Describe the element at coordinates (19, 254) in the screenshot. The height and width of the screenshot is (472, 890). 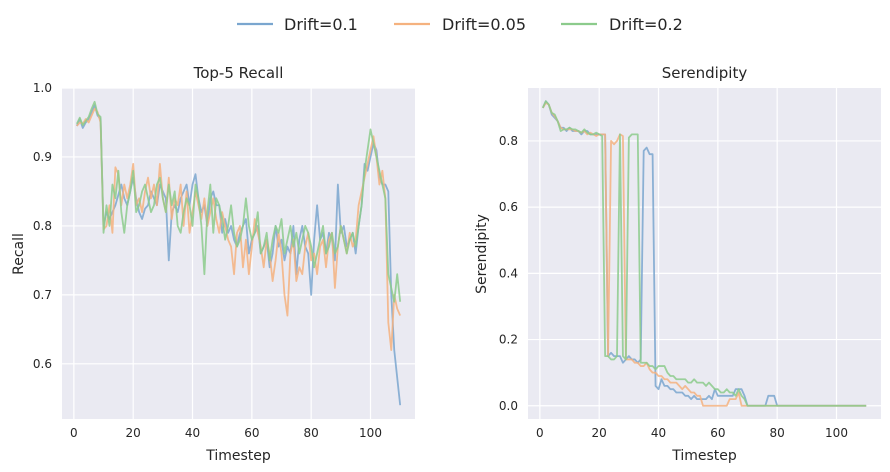
I see `recall-y-axis-label: Recall` at that location.